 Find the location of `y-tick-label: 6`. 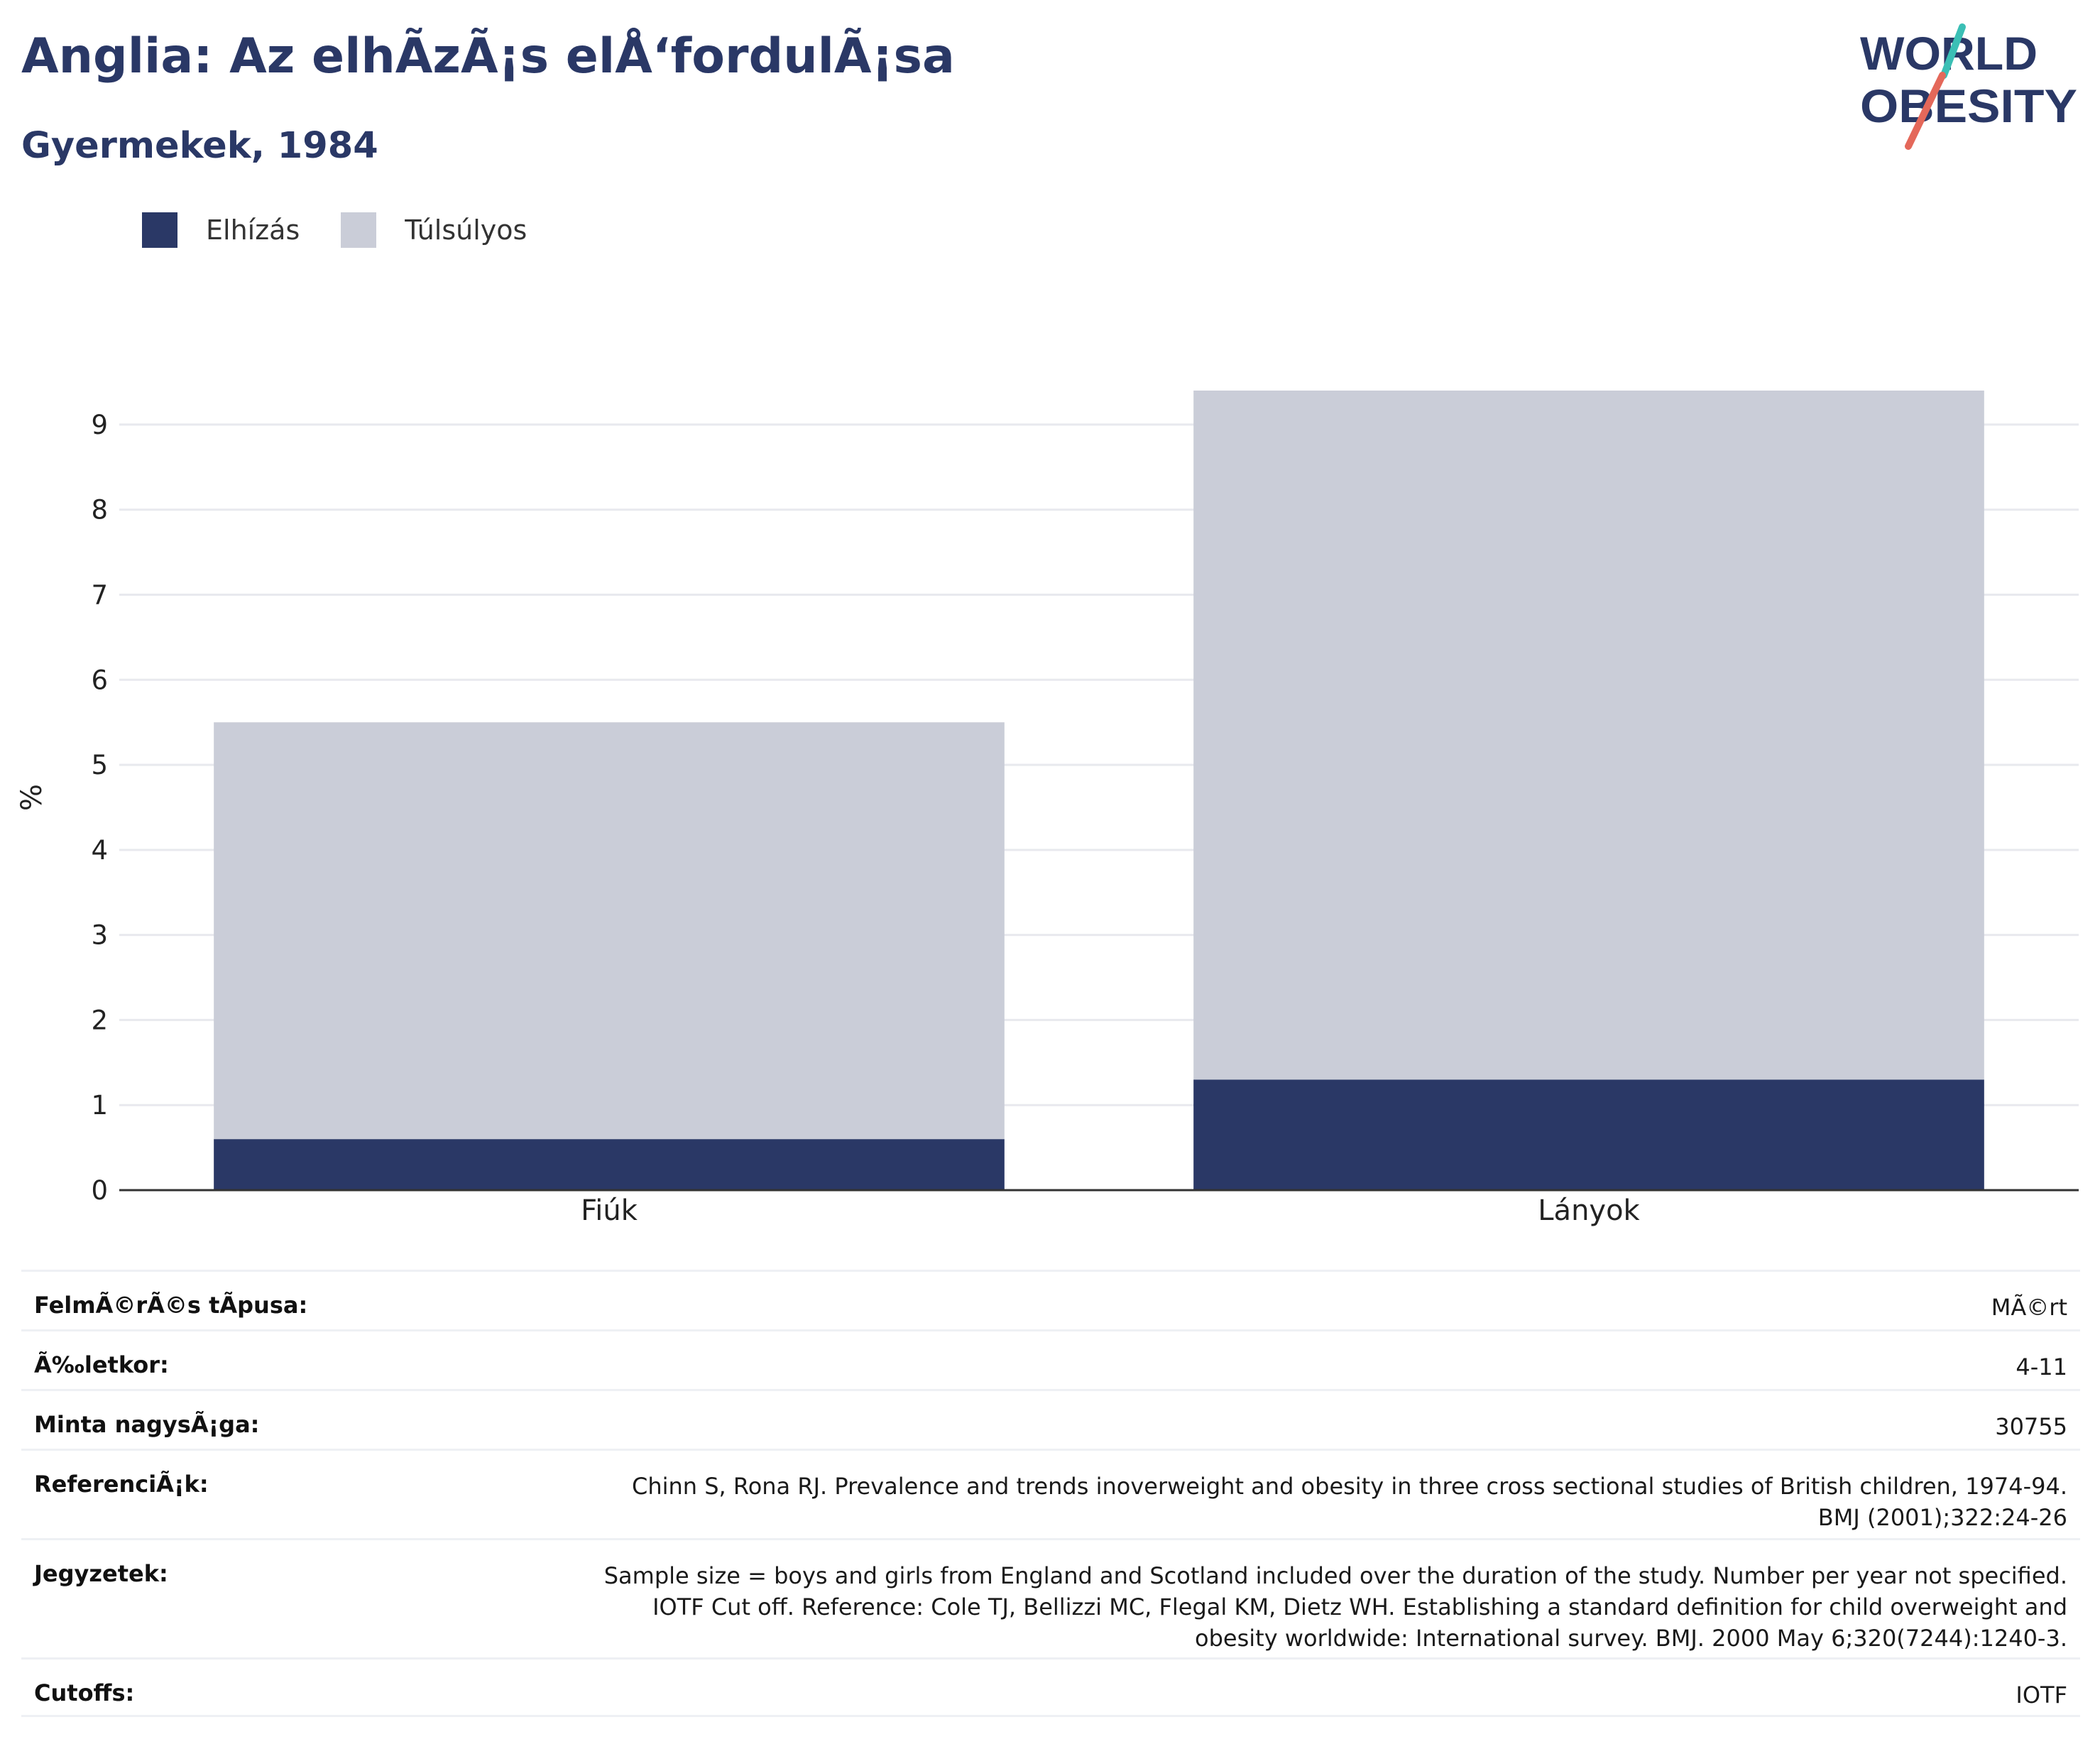

y-tick-label: 6 is located at coordinates (99, 680).